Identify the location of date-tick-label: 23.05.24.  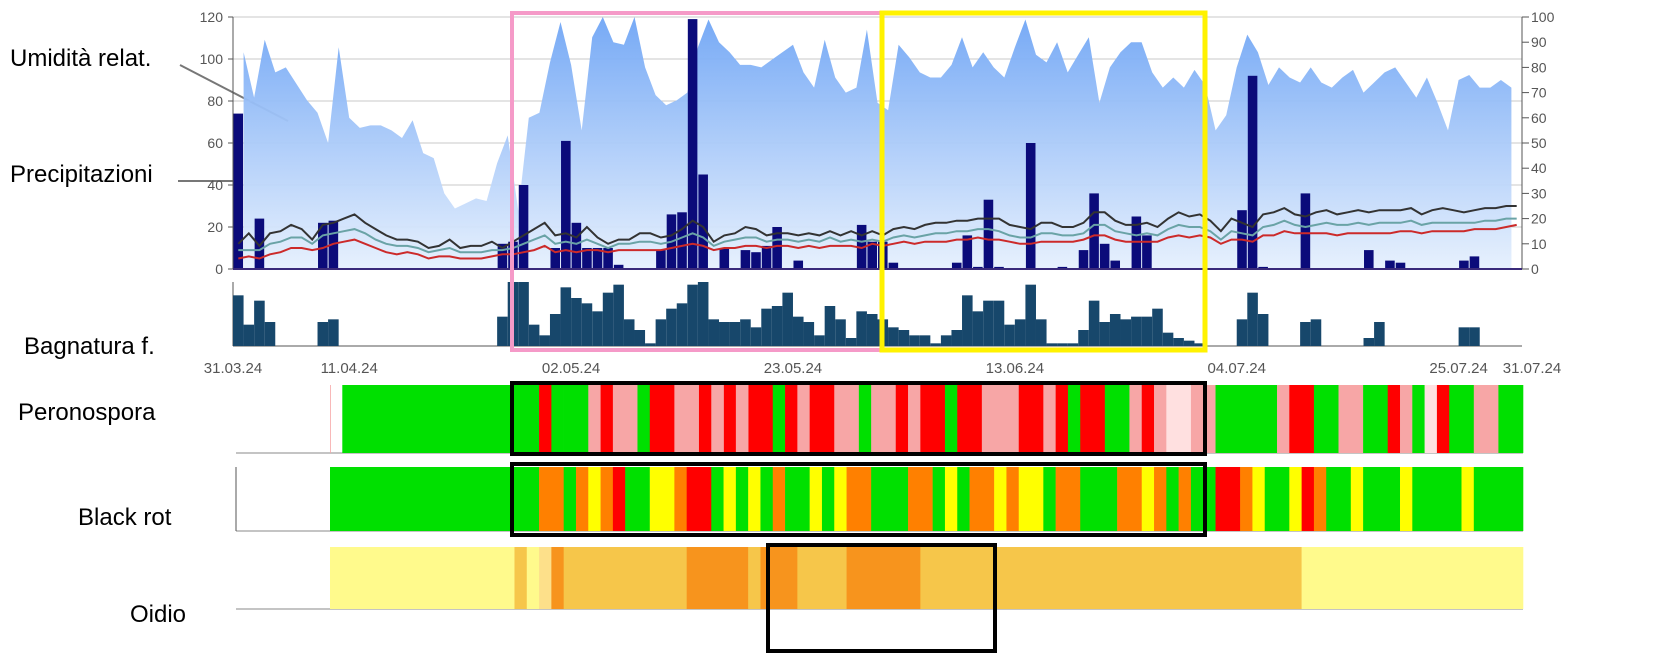
(793, 368).